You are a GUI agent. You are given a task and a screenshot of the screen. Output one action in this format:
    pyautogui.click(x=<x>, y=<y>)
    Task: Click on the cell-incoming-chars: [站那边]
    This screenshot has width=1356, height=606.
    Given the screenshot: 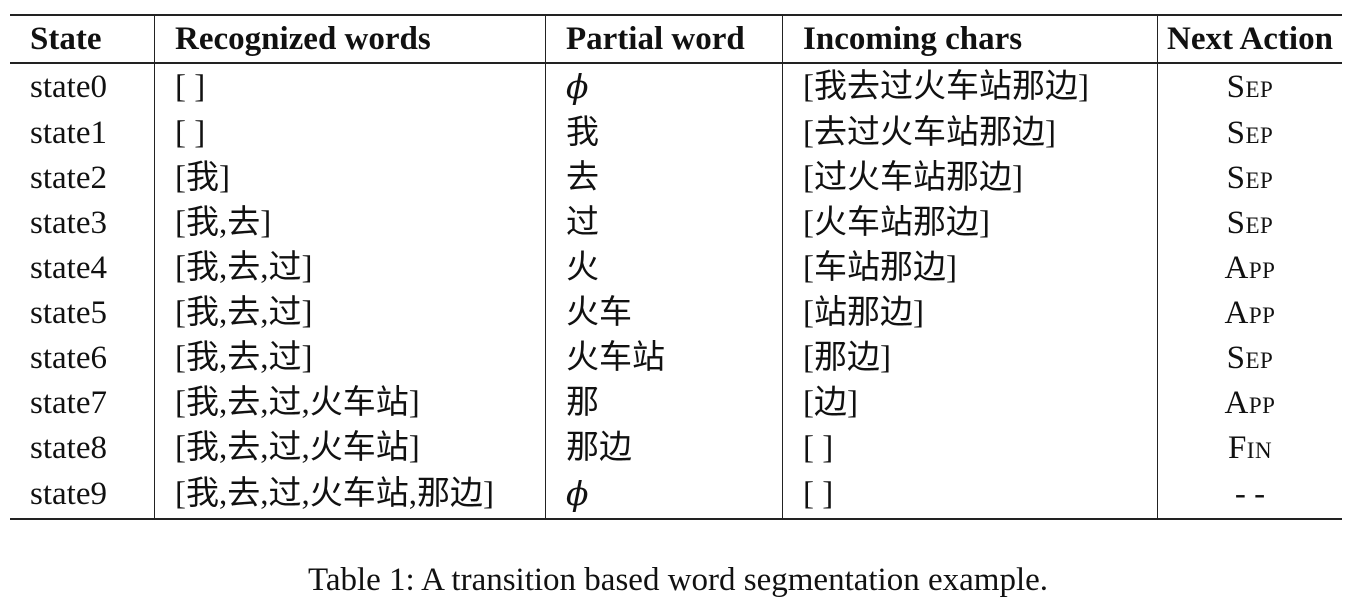 What is the action you would take?
    pyautogui.click(x=970, y=313)
    